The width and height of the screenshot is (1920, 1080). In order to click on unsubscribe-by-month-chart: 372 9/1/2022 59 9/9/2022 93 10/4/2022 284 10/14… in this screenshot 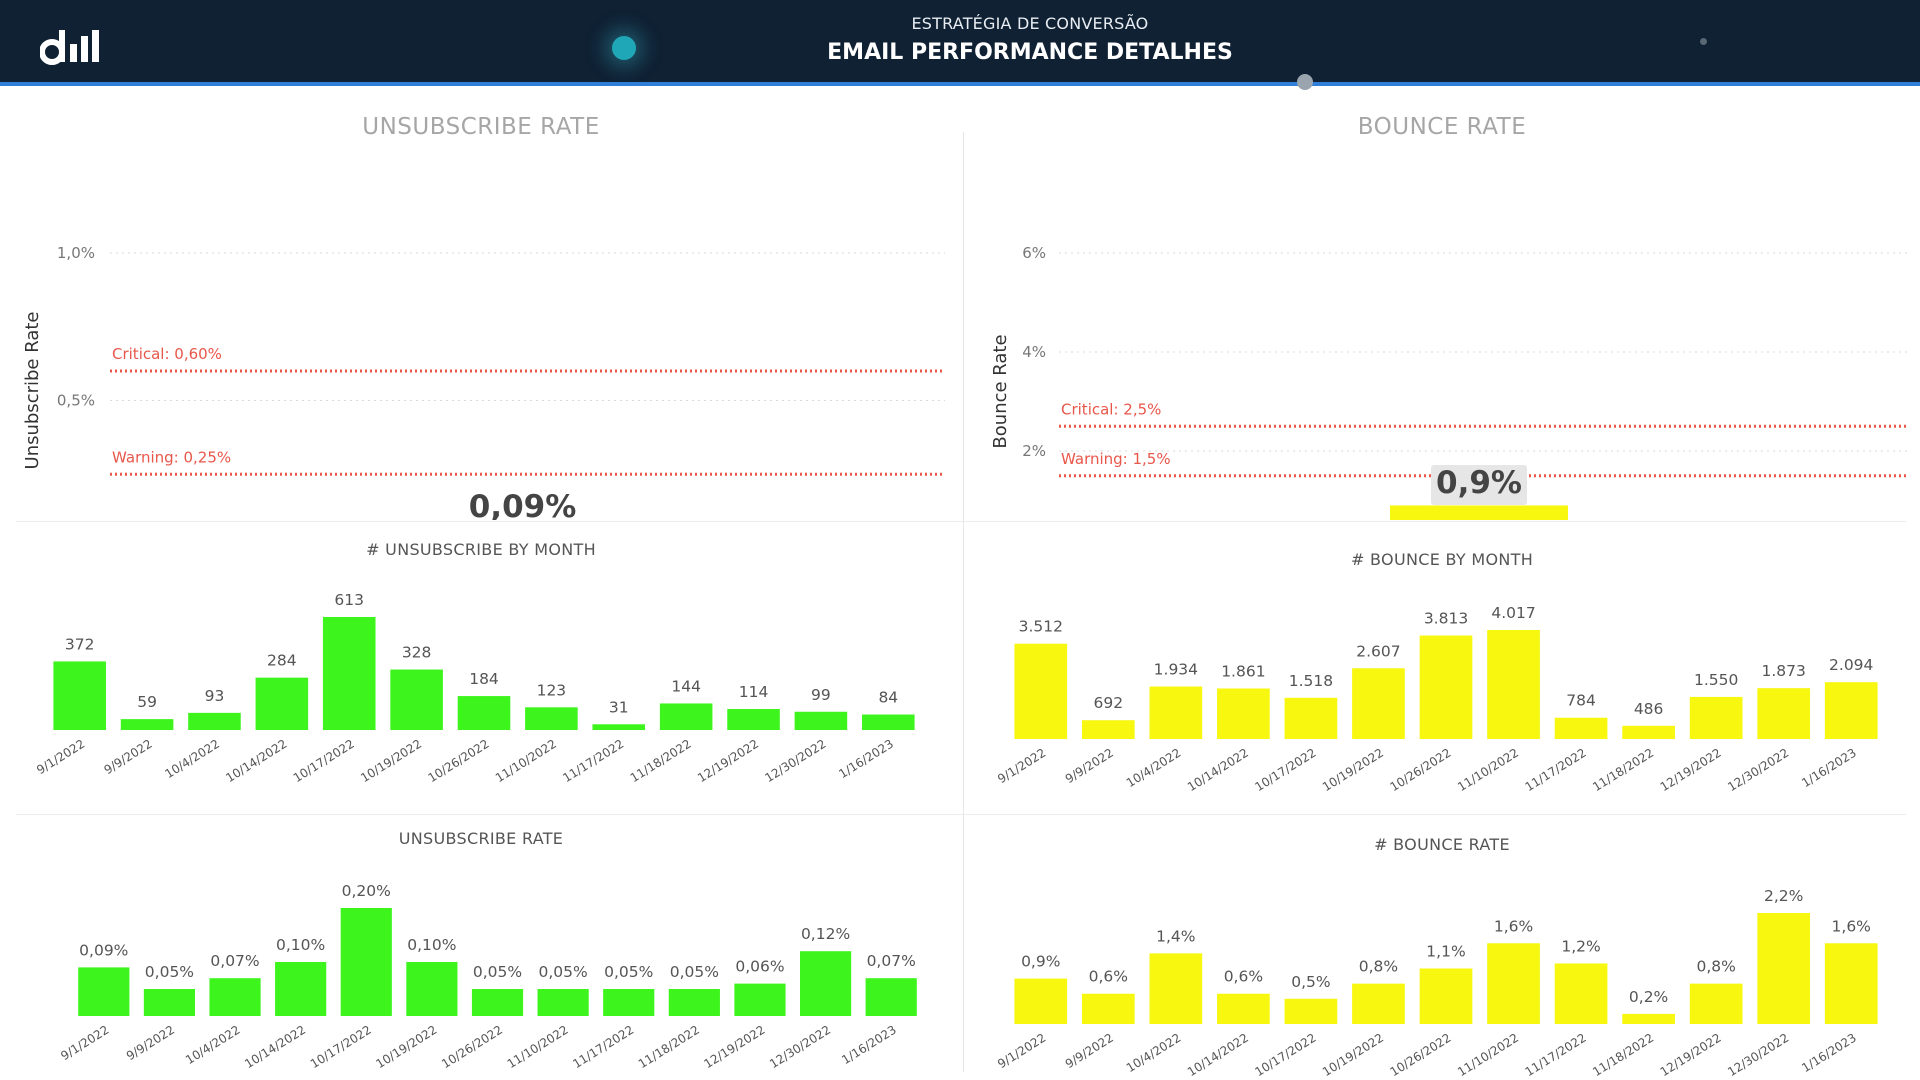, I will do `click(474, 688)`.